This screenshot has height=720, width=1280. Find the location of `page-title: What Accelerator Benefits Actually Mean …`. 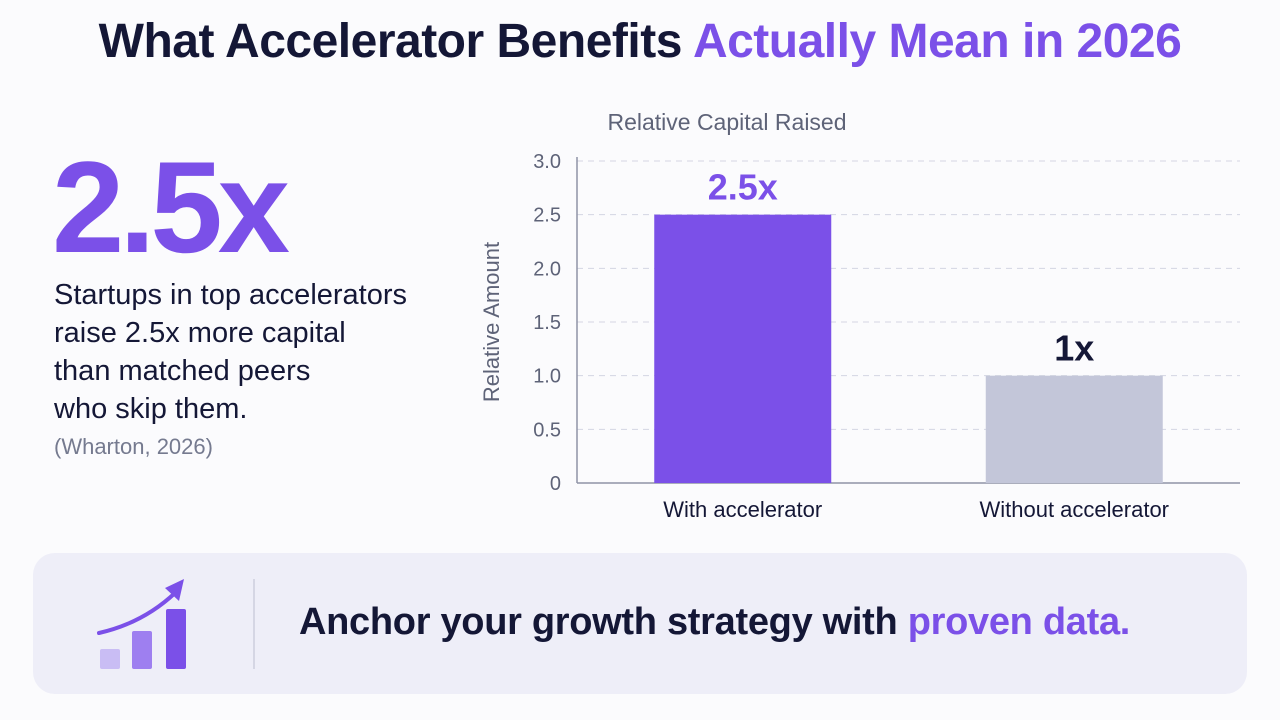

page-title: What Accelerator Benefits Actually Mean … is located at coordinates (640, 41).